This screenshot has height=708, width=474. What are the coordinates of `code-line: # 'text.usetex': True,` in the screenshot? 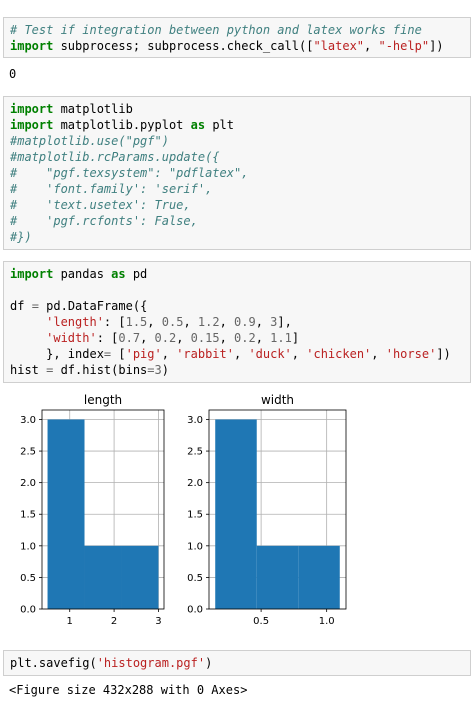 It's located at (100, 205).